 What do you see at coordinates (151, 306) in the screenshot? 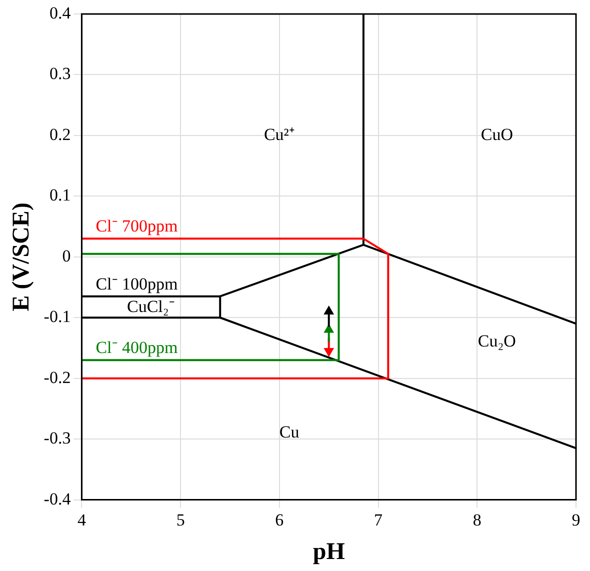
I see `annotation: CuCl₂⁻` at bounding box center [151, 306].